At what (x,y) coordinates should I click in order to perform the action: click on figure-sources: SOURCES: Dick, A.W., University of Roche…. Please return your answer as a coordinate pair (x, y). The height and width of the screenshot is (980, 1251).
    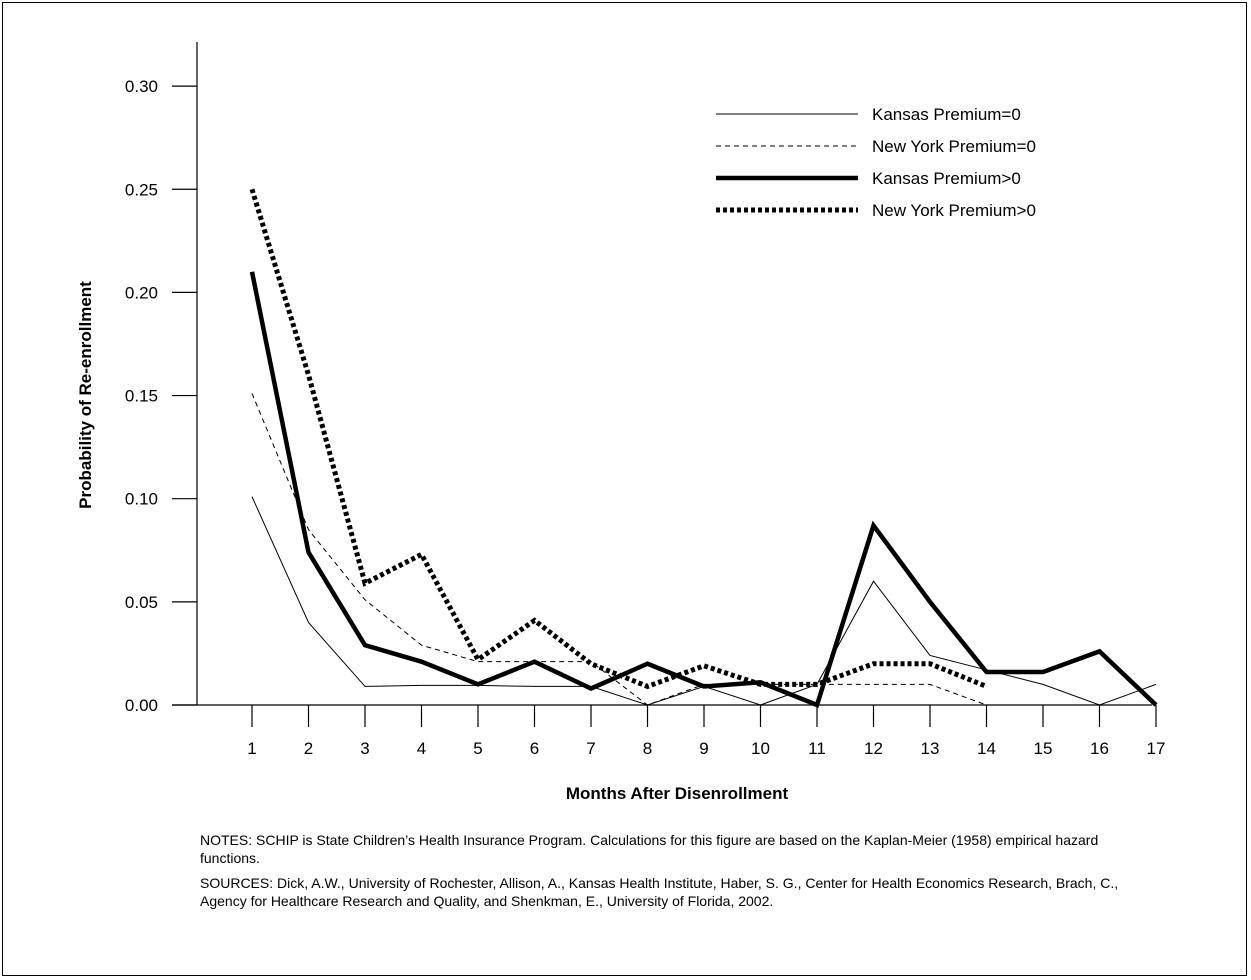
    Looking at the image, I should click on (659, 892).